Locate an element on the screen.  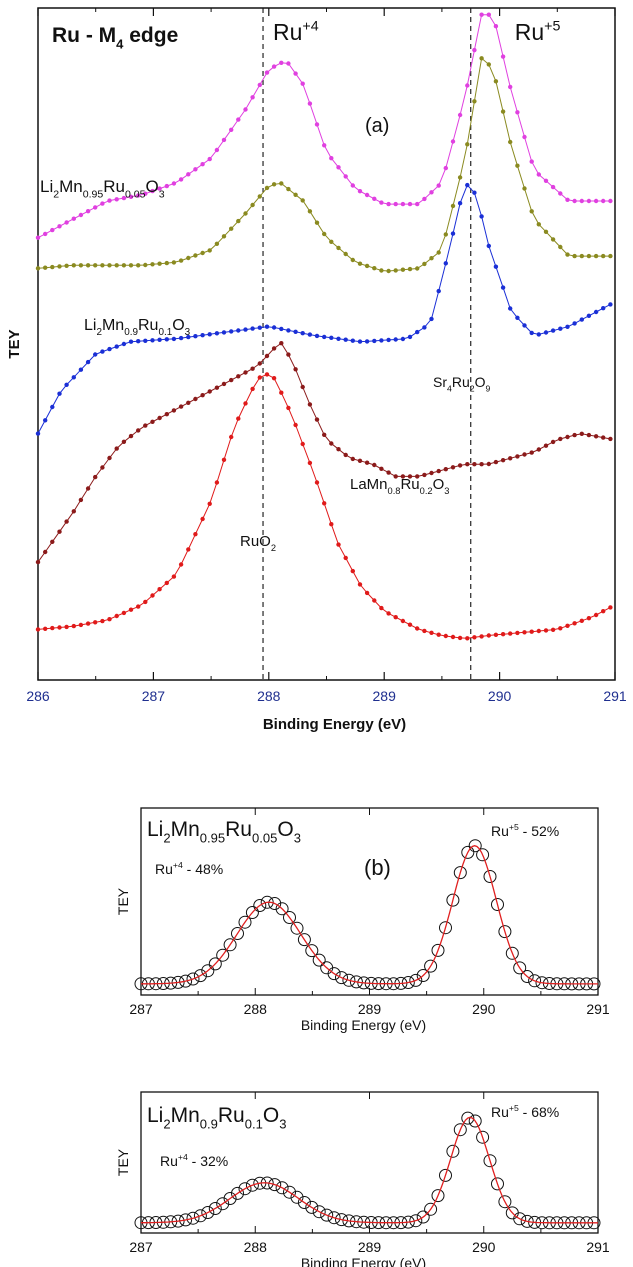
text-part: +4 is located at coordinates (183, 1157).